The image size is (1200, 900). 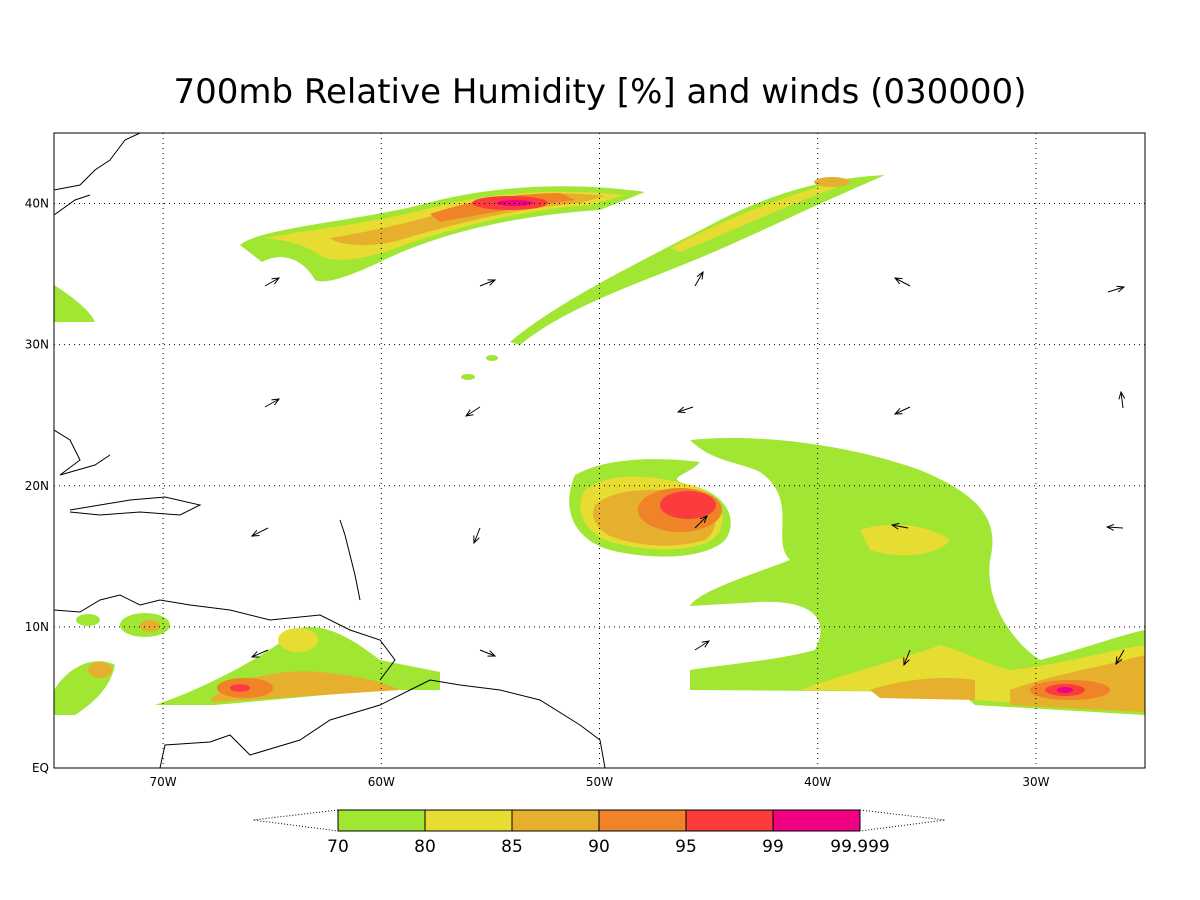 I want to click on x-tick-label: 30W, so click(x=1035, y=782).